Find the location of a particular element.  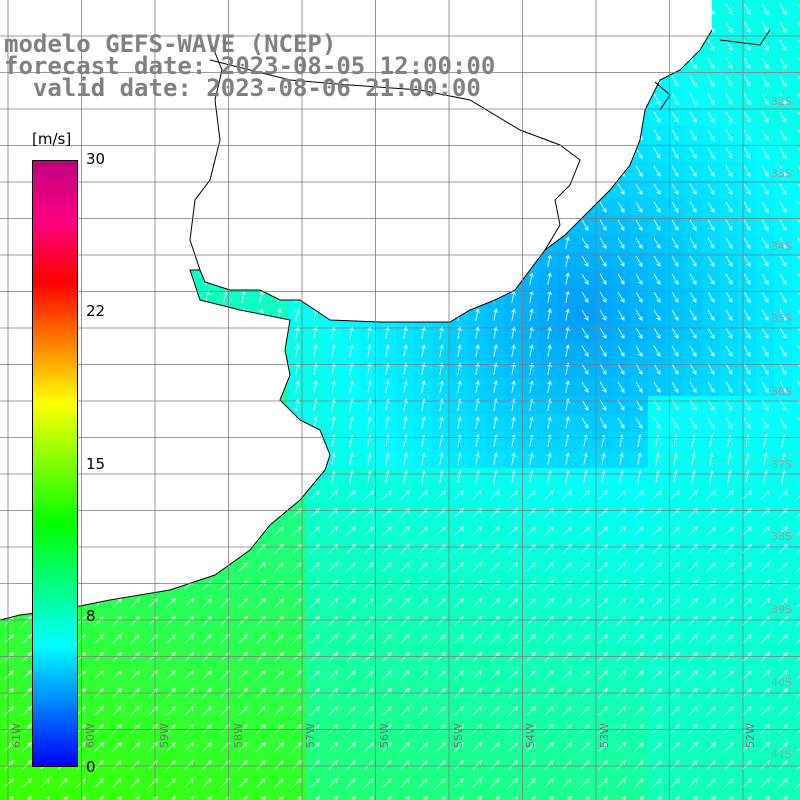

lat-label: 34S is located at coordinates (781, 246).